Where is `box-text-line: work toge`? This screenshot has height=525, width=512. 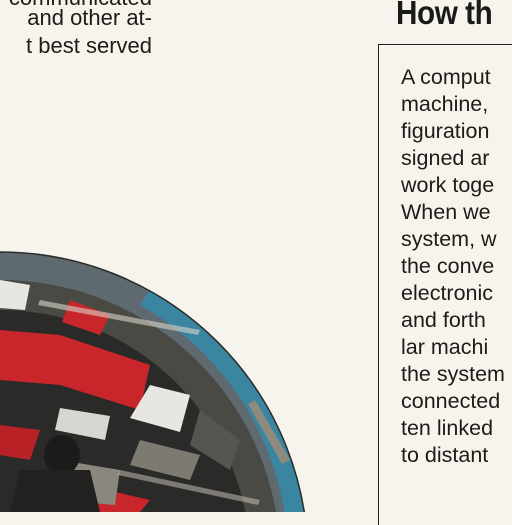 box-text-line: work toge is located at coordinates (448, 185).